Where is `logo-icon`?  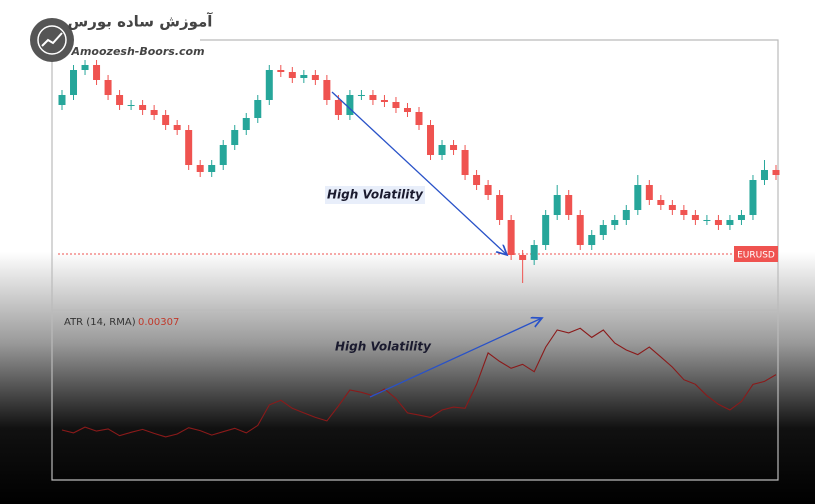 logo-icon is located at coordinates (52, 40).